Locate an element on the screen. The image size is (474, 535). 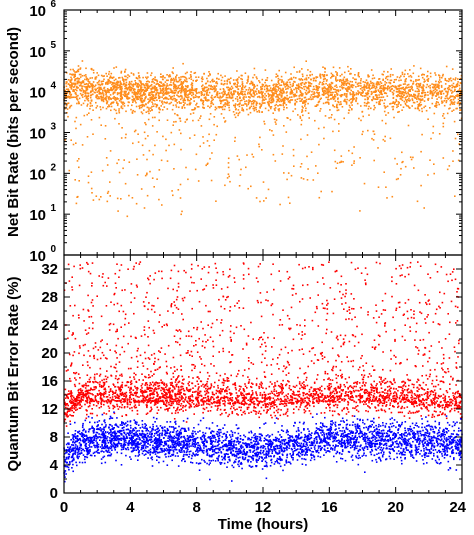
tick-base: 10 is located at coordinates (37, 215).